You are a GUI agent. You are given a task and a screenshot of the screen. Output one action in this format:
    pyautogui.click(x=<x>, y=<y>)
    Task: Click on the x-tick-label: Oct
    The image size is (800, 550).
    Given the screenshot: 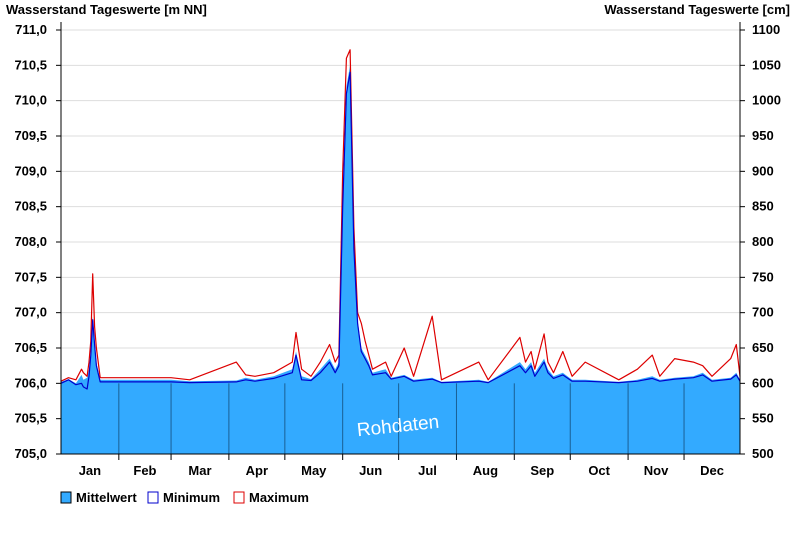 What is the action you would take?
    pyautogui.click(x=599, y=470)
    